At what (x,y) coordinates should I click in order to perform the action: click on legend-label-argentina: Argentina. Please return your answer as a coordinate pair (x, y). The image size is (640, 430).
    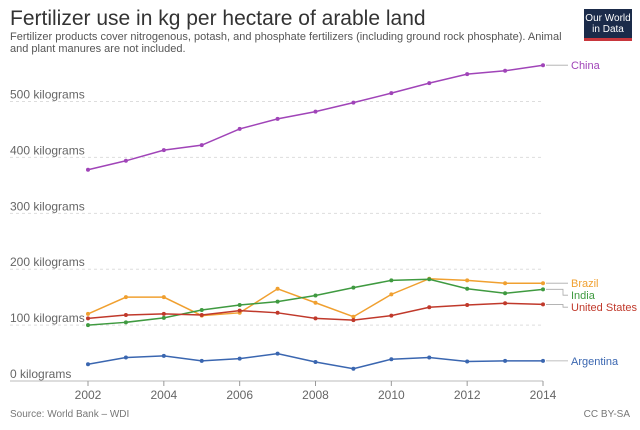
    Looking at the image, I should click on (595, 362).